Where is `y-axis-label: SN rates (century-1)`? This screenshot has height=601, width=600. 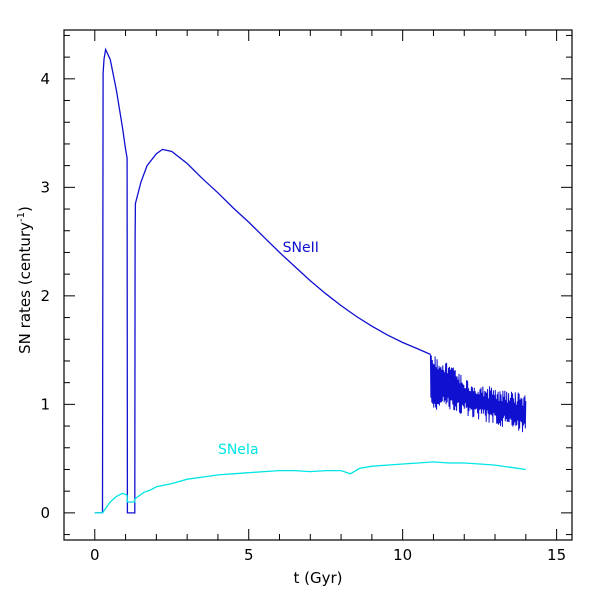
y-axis-label: SN rates (century-1) is located at coordinates (25, 280).